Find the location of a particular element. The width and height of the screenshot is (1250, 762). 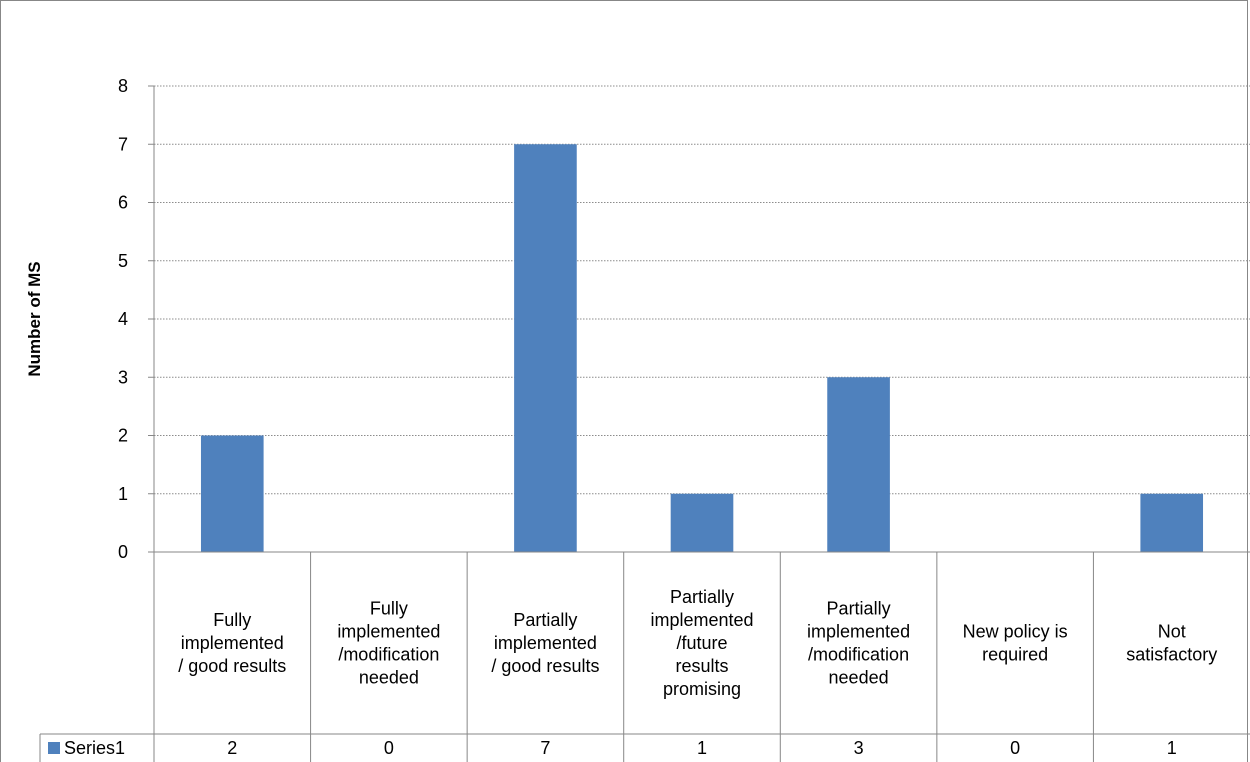

y-tick-label: 3 is located at coordinates (123, 377).